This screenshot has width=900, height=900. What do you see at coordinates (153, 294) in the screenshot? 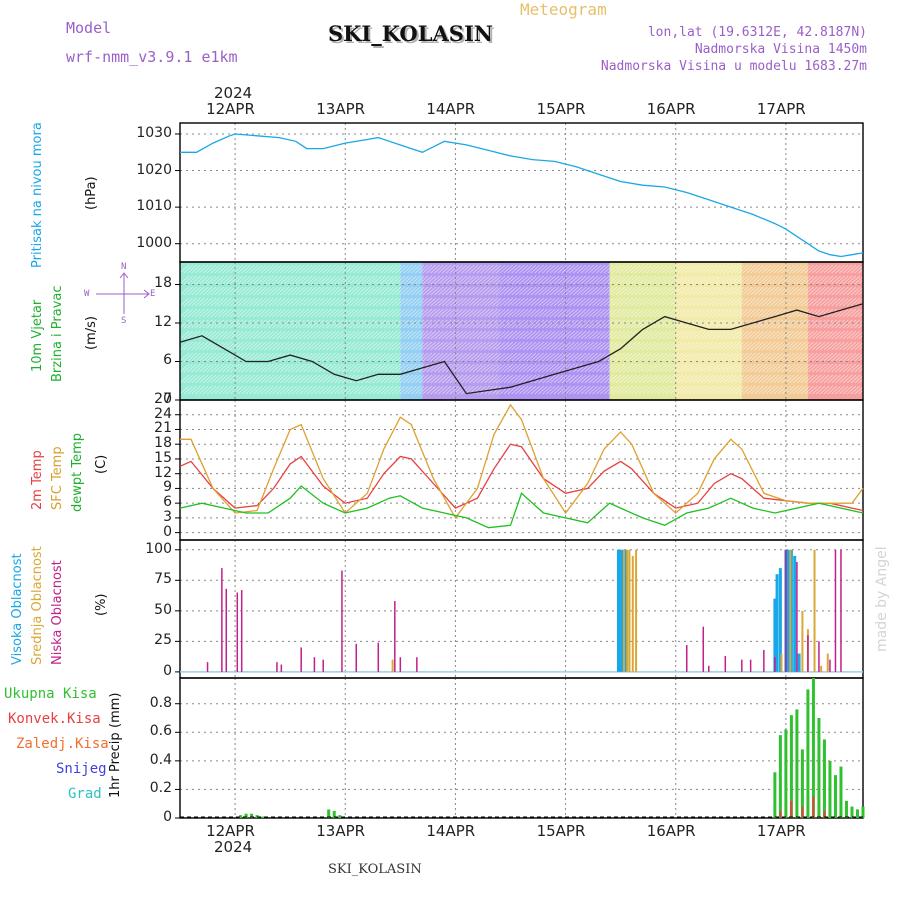
I see `compass-e-label: E` at bounding box center [153, 294].